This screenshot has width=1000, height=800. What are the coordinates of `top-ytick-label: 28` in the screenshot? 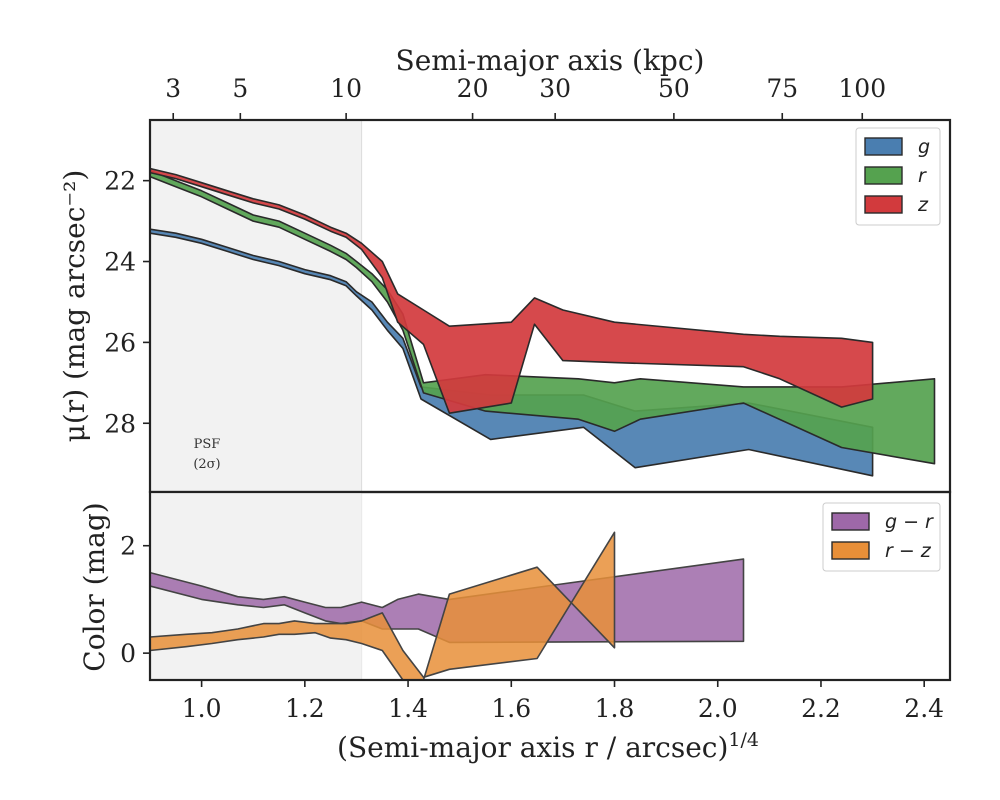 It's located at (120, 423).